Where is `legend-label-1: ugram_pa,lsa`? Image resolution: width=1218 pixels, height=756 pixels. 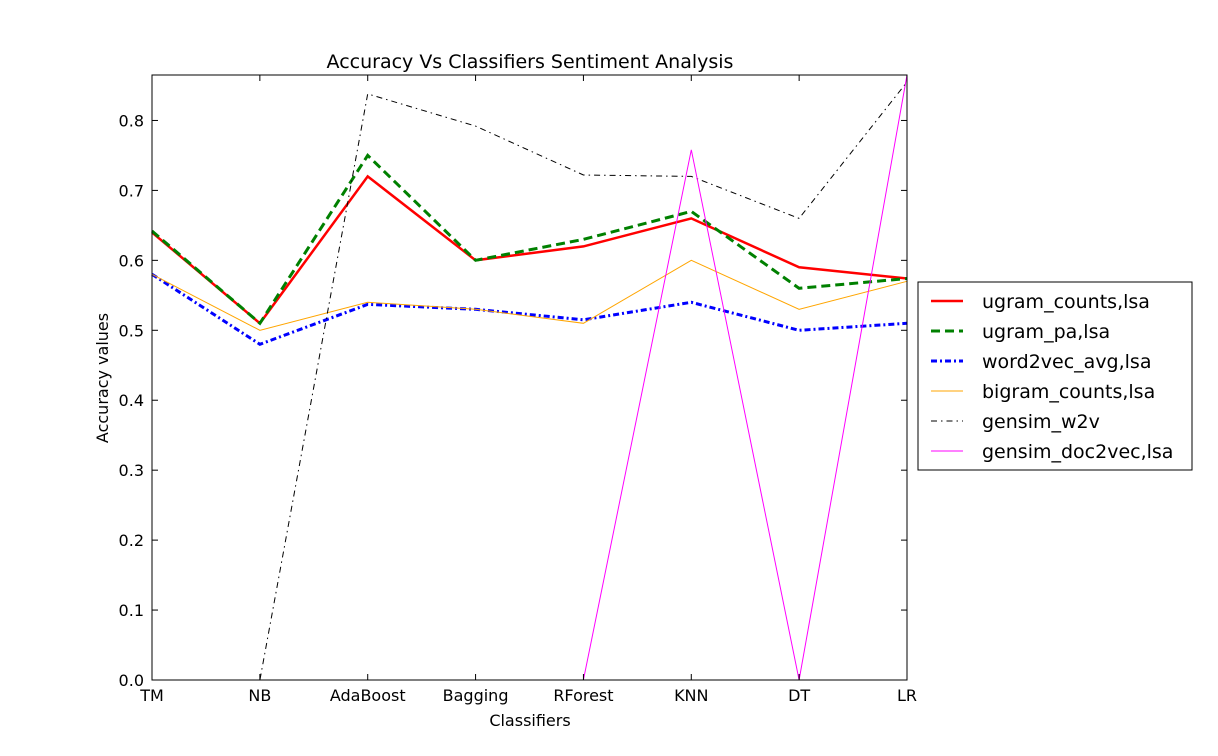
legend-label-1: ugram_pa,lsa is located at coordinates (1046, 332).